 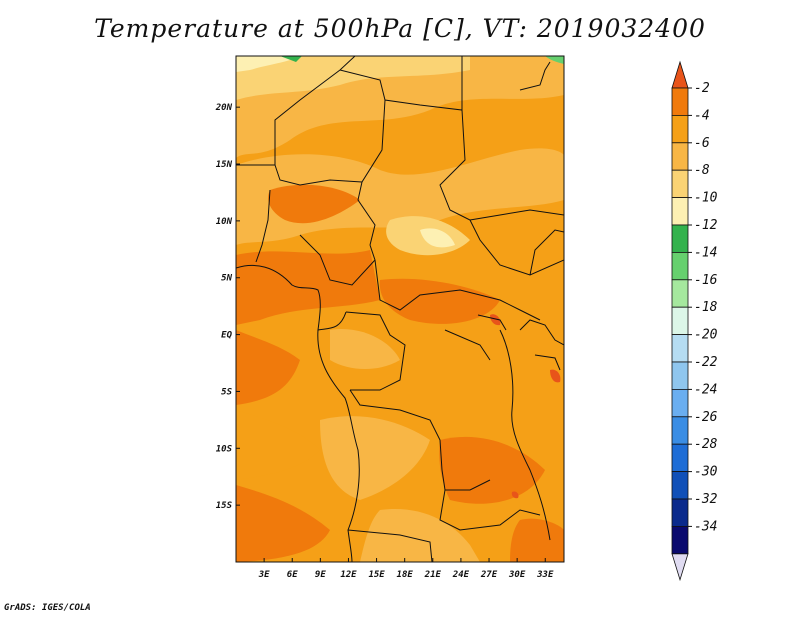 I want to click on colorbar-top-arrow, so click(x=680, y=74).